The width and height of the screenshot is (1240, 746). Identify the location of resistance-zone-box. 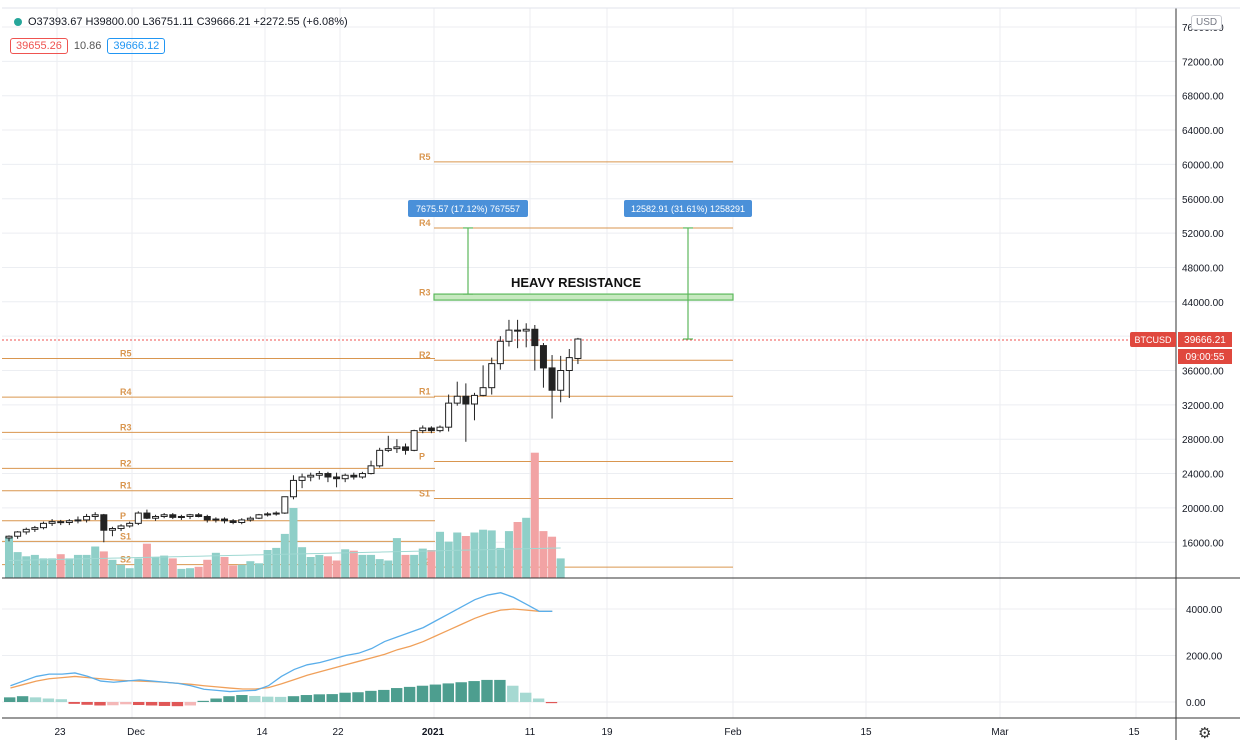
(583, 297).